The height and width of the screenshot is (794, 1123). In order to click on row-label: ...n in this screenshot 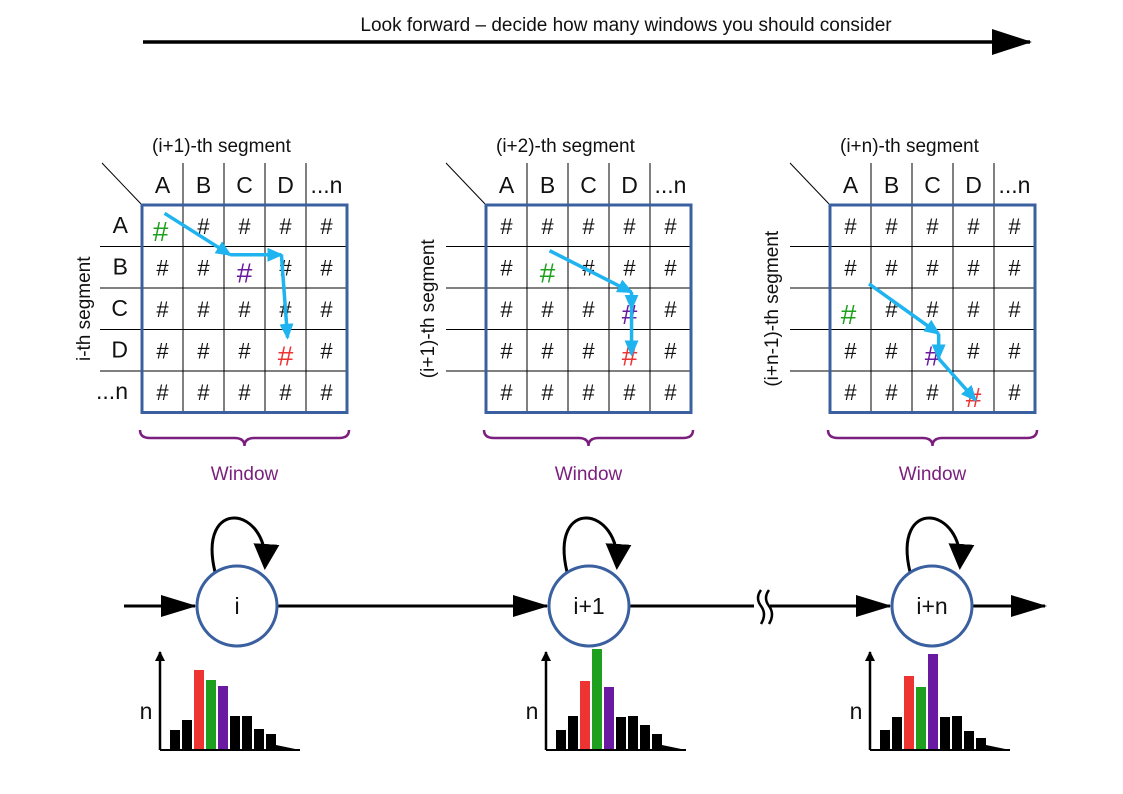, I will do `click(112, 391)`.